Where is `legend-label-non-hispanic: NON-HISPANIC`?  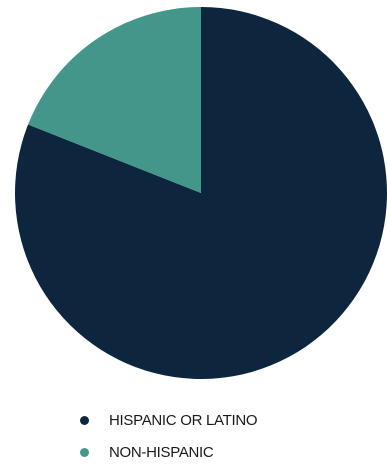 legend-label-non-hispanic: NON-HISPANIC is located at coordinates (161, 452).